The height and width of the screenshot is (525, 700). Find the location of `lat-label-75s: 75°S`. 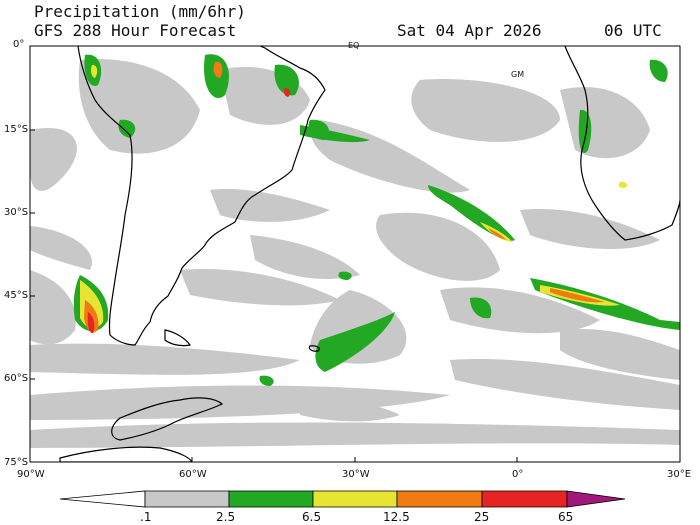

lat-label-75s: 75°S is located at coordinates (16, 462).